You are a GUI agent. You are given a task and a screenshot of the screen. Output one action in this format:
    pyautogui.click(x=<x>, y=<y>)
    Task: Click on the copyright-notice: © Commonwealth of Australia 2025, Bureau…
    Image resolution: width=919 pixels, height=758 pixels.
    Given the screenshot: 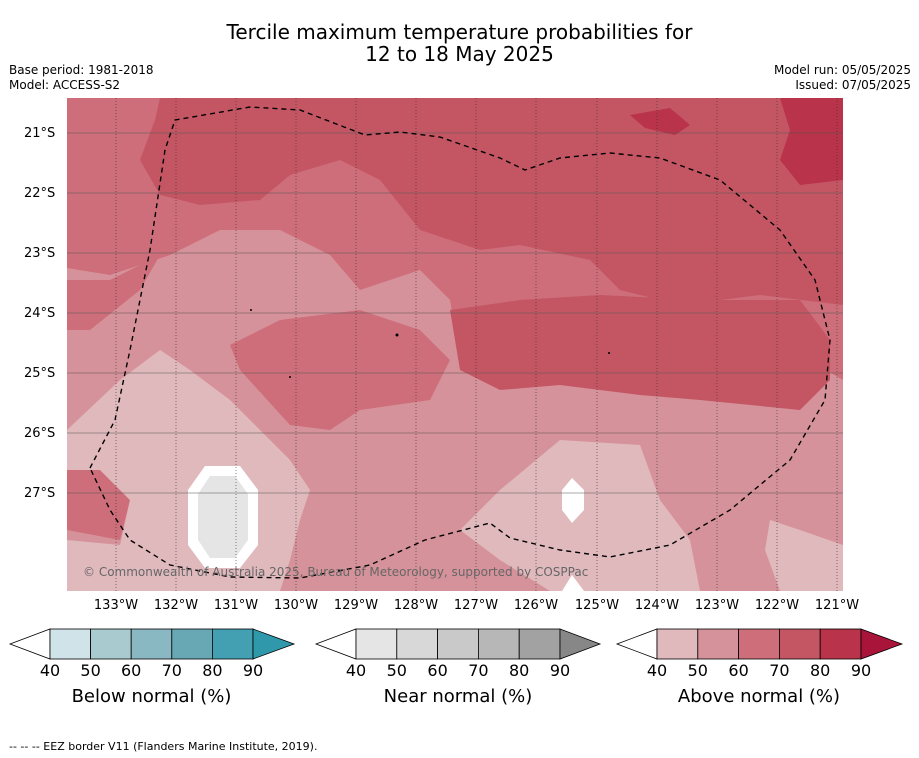 What is the action you would take?
    pyautogui.click(x=336, y=572)
    